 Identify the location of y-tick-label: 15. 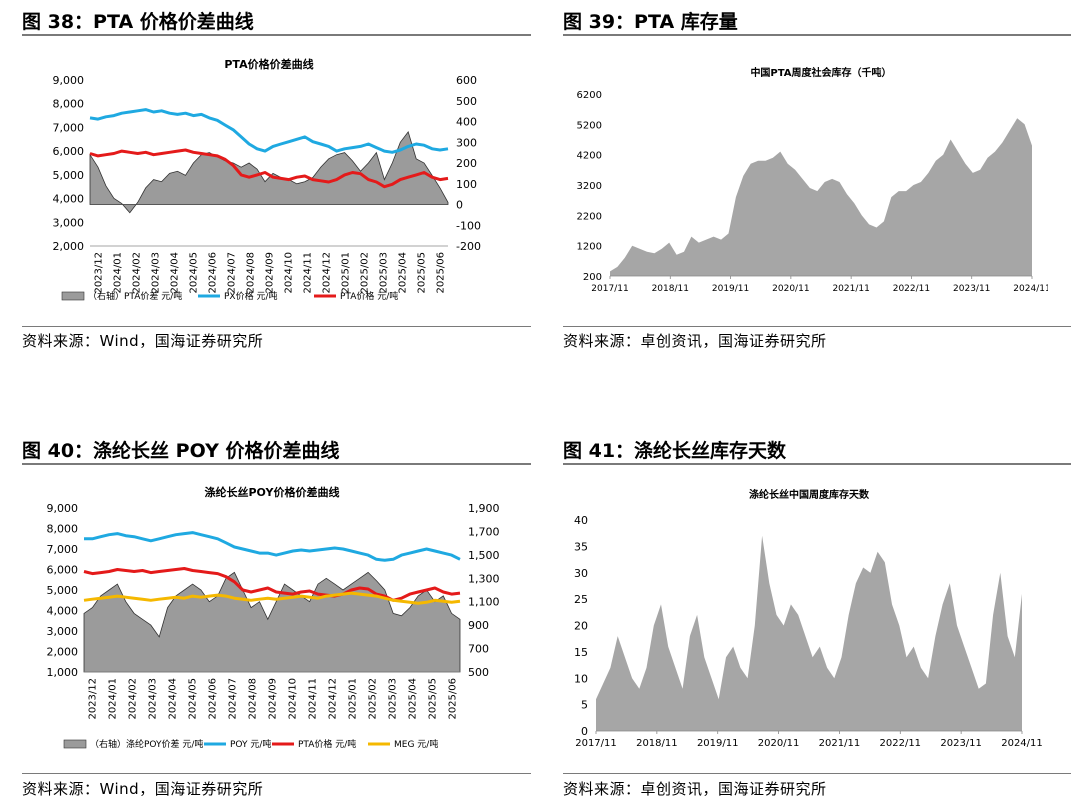
(581, 652).